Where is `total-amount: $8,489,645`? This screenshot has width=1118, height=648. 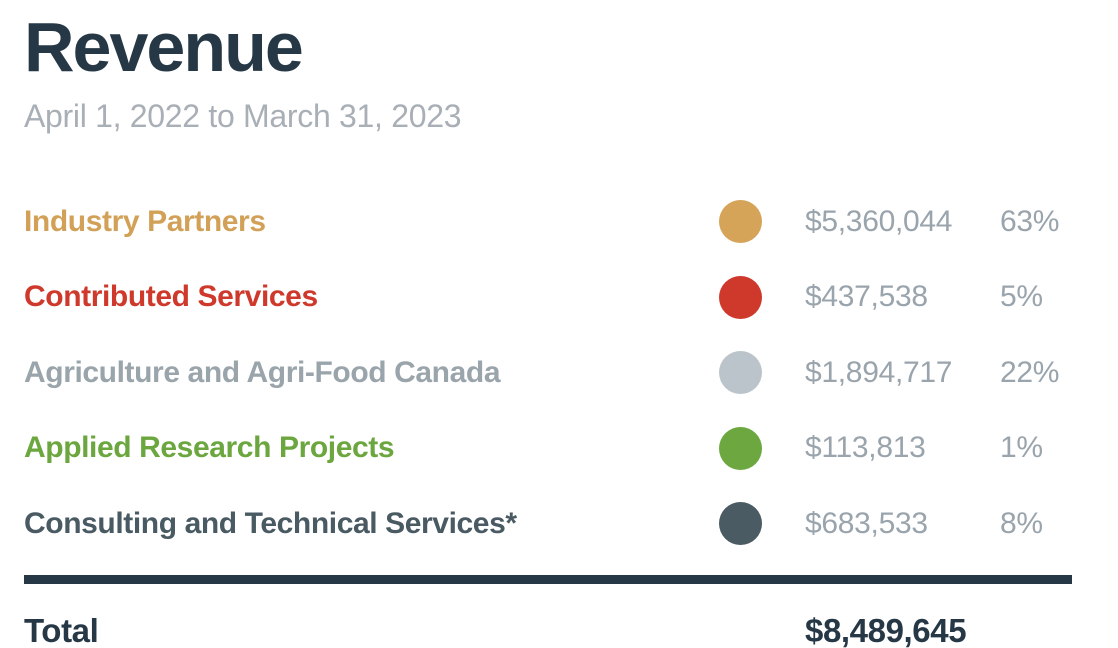 total-amount: $8,489,645 is located at coordinates (886, 630).